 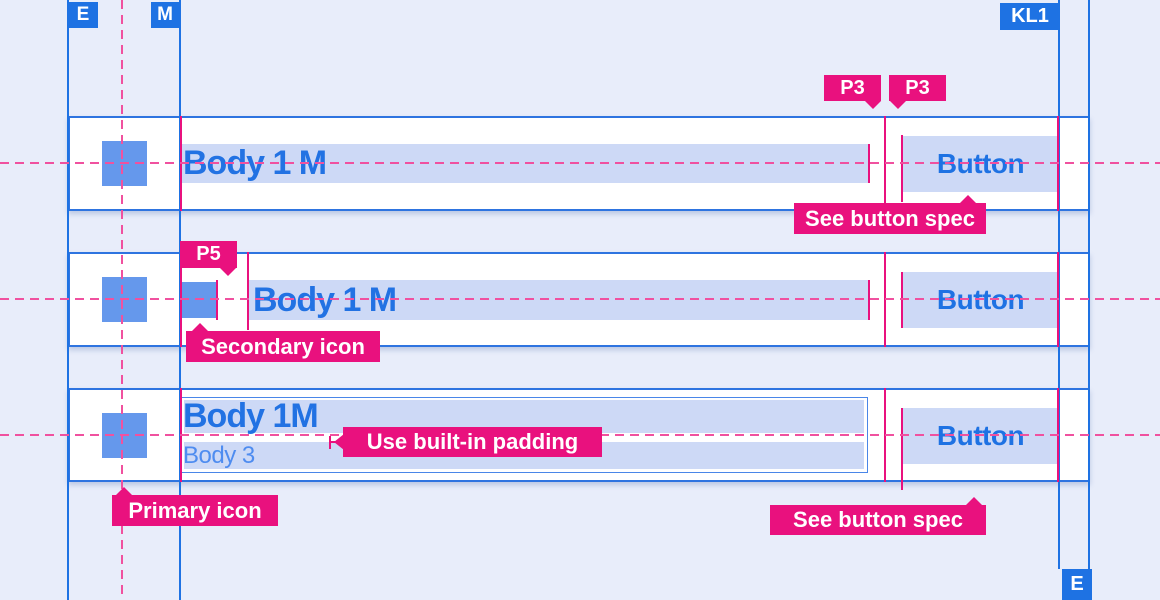 I want to click on annotation-see-button-spec-row1: See button spec, so click(x=890, y=214).